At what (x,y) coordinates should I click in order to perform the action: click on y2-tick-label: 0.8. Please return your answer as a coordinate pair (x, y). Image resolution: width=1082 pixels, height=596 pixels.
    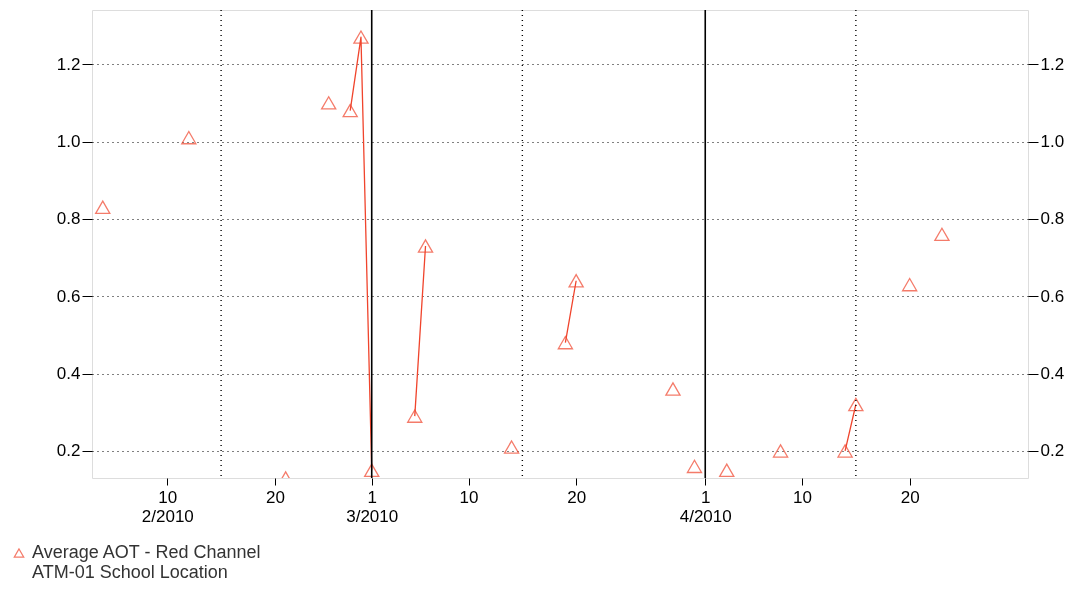
    Looking at the image, I should click on (1052, 219).